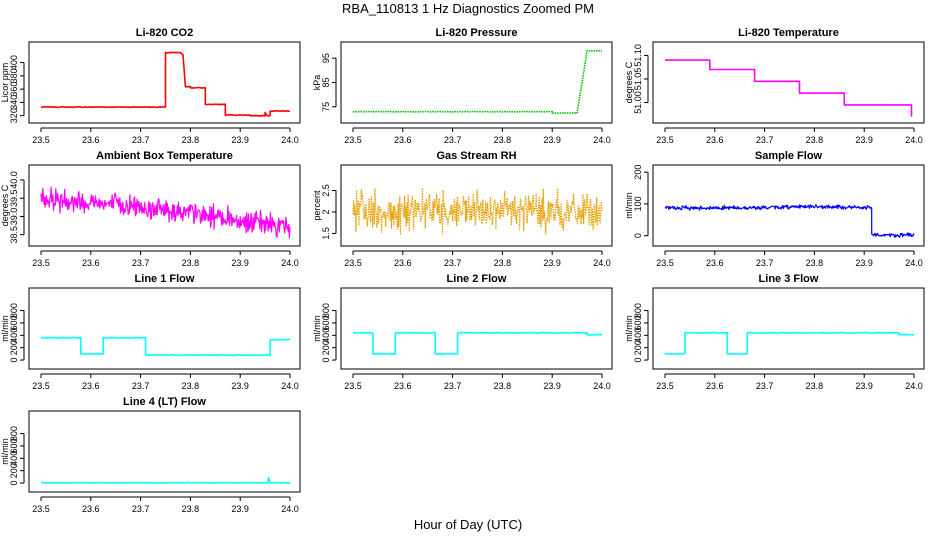 The width and height of the screenshot is (936, 540). Describe the element at coordinates (326, 107) in the screenshot. I see `y-tick-label: 75` at that location.